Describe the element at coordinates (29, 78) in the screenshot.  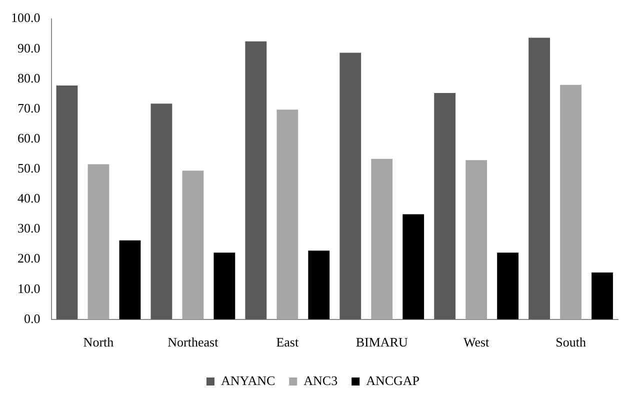
I see `y-tick-label: 80.0` at that location.